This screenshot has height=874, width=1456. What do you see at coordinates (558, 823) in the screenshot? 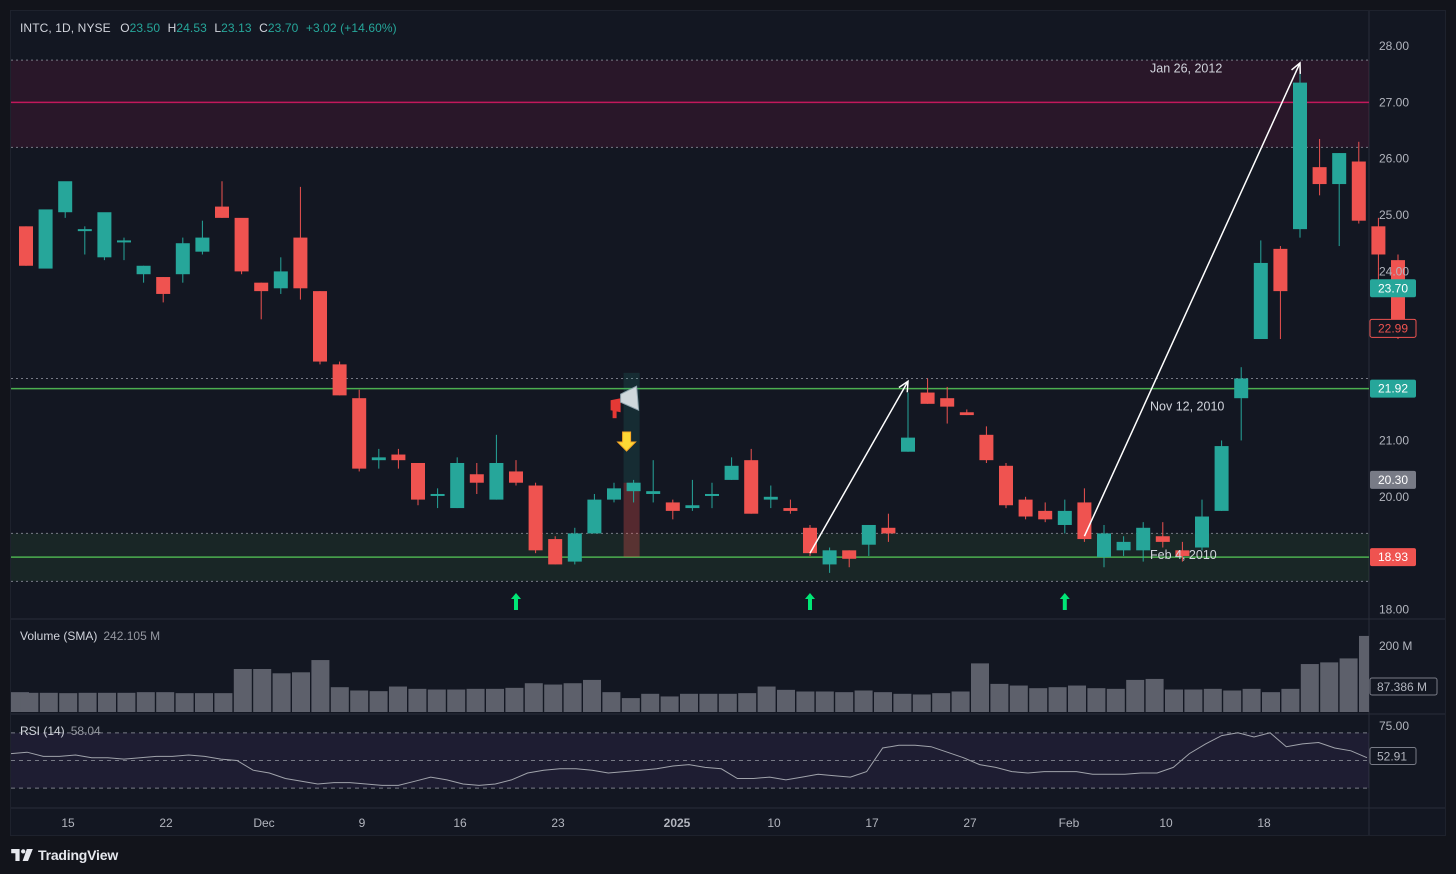
I see `time-tick-label: 23` at bounding box center [558, 823].